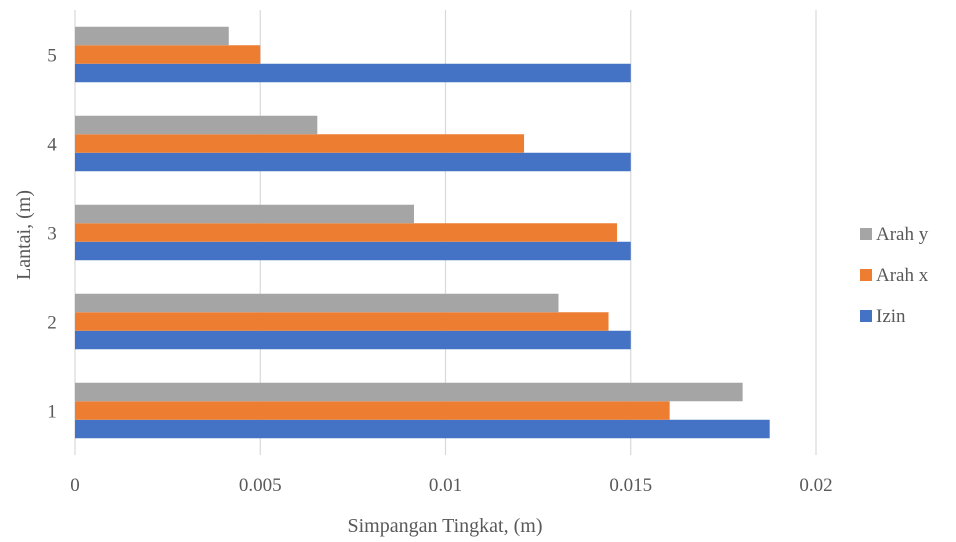 This screenshot has height=542, width=956. Describe the element at coordinates (52, 56) in the screenshot. I see `y-tick-label: 5` at that location.